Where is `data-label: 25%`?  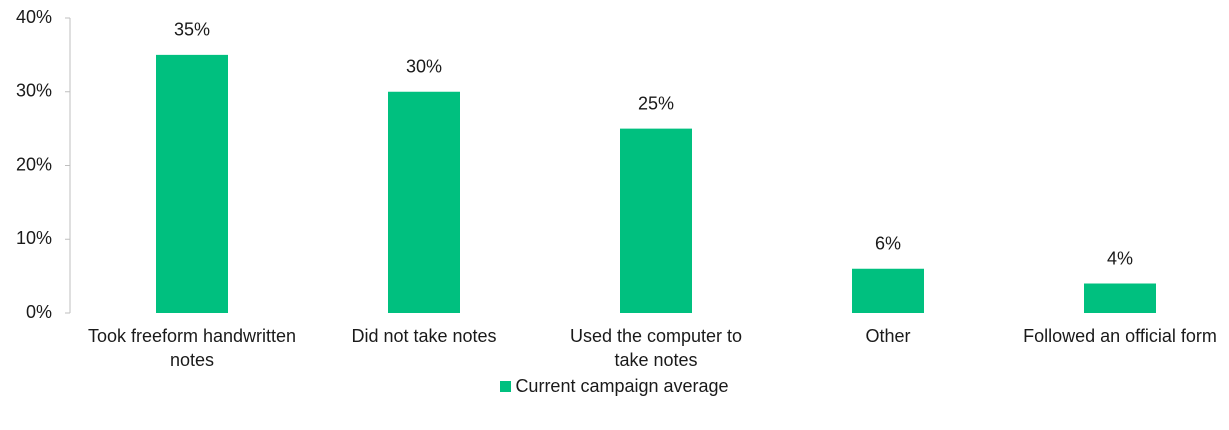 data-label: 25% is located at coordinates (656, 103).